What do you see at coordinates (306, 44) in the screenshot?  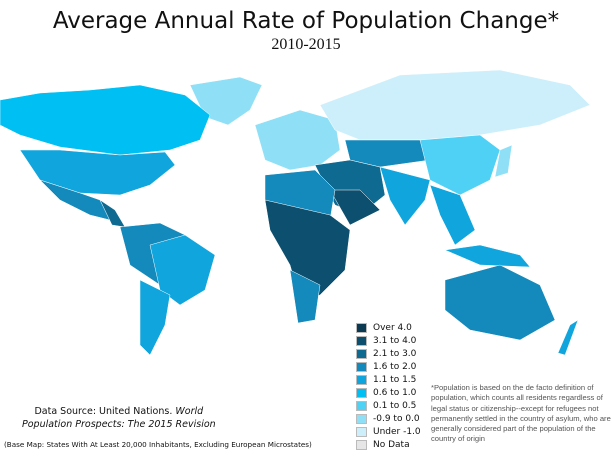 I see `map-subtitle: 2010-2015` at bounding box center [306, 44].